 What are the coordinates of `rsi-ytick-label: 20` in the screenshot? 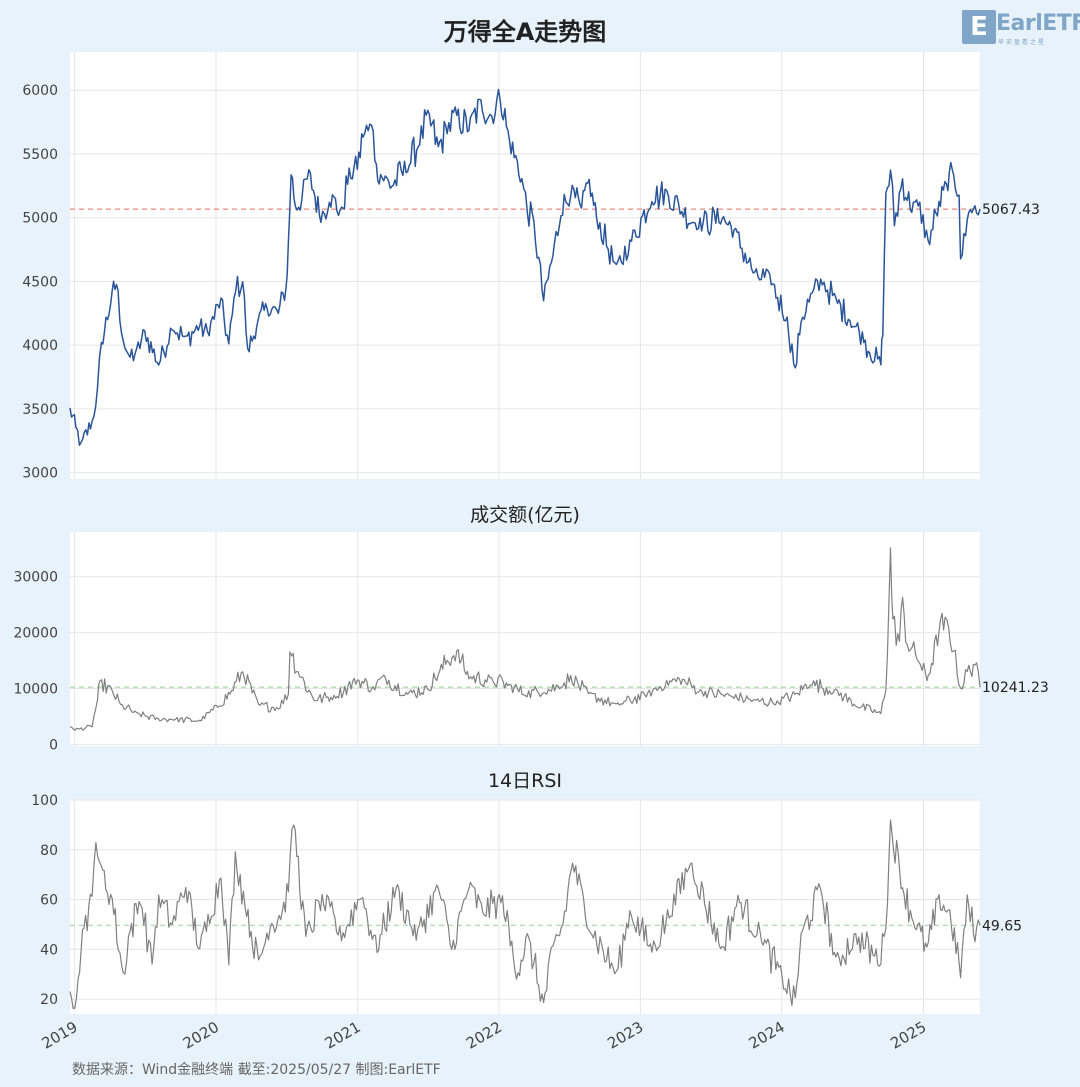 It's located at (49, 1000).